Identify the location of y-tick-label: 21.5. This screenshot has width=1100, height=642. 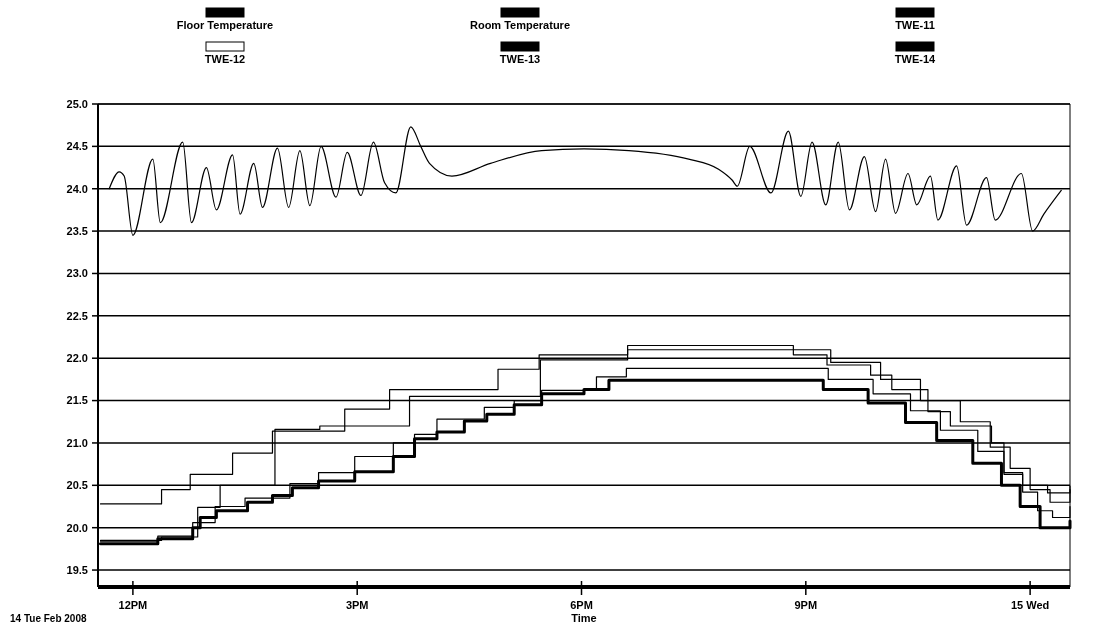
(77, 400).